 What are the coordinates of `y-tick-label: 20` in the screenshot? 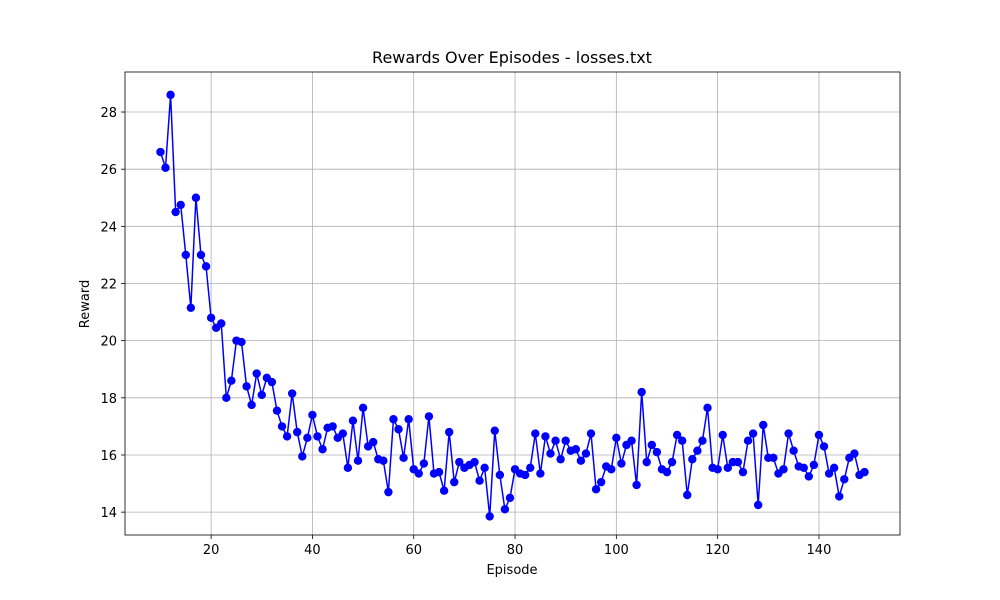 It's located at (108, 342).